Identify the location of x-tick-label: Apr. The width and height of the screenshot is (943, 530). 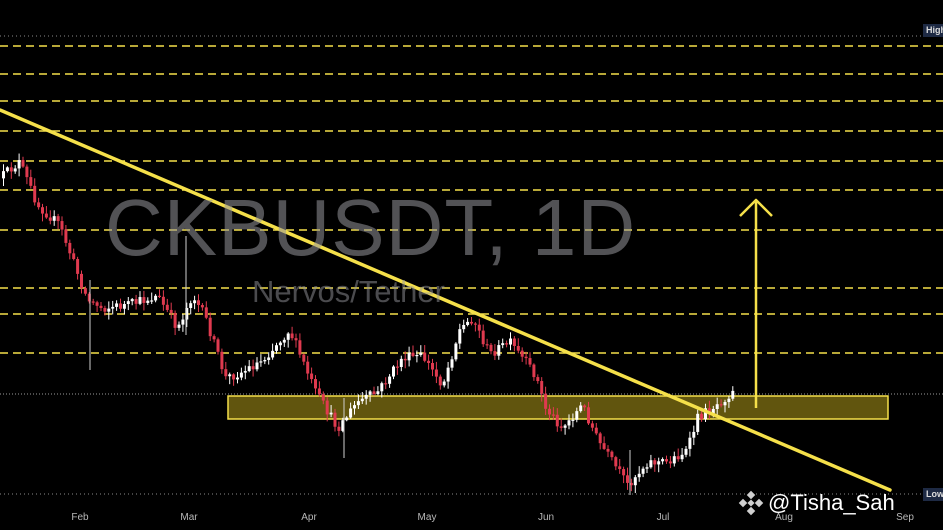
(309, 517).